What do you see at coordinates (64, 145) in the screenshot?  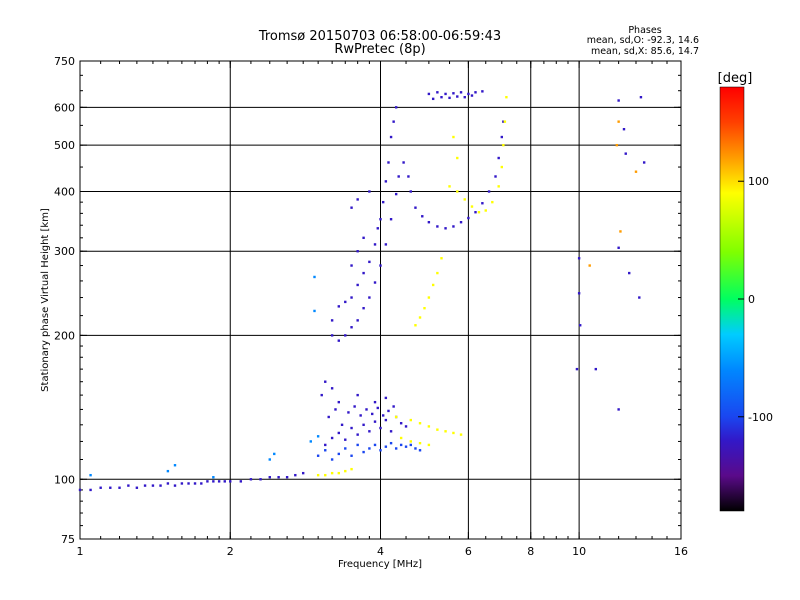 I see `y-tick-label: 500` at bounding box center [64, 145].